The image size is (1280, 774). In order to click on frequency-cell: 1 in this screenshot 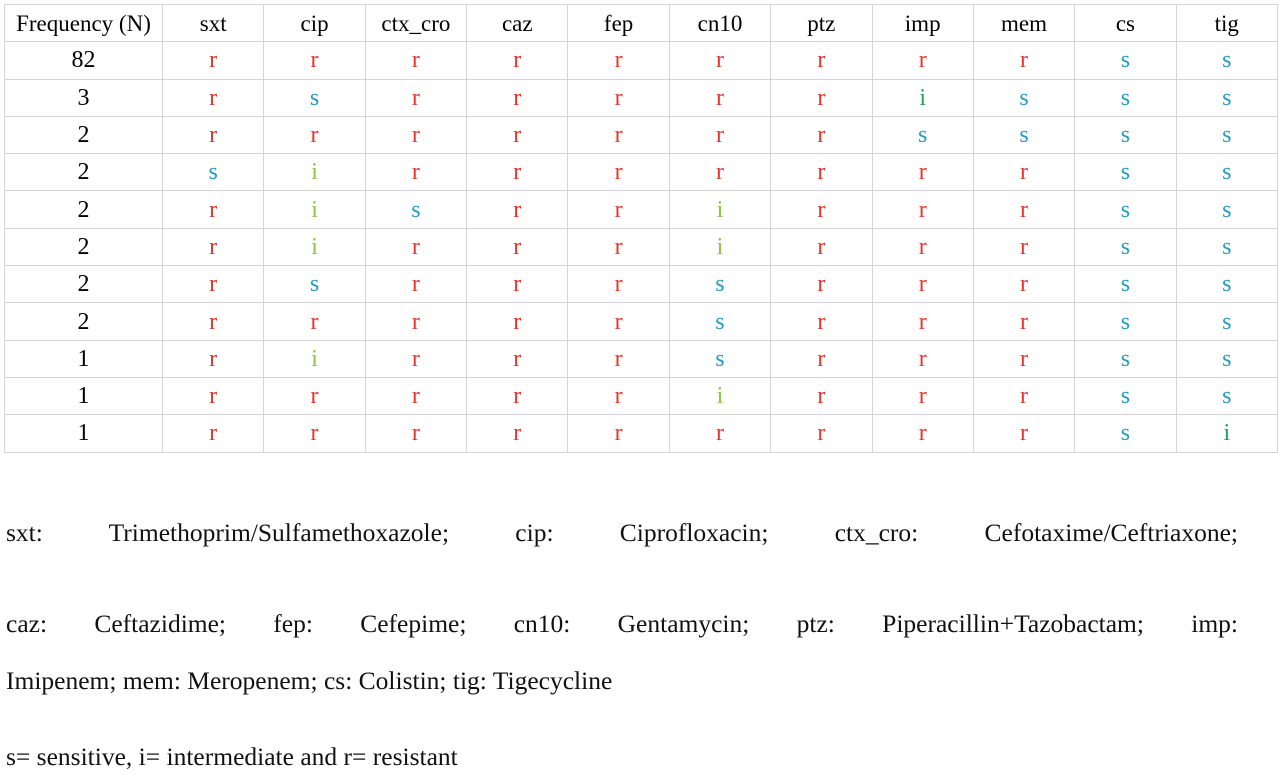, I will do `click(83, 358)`.